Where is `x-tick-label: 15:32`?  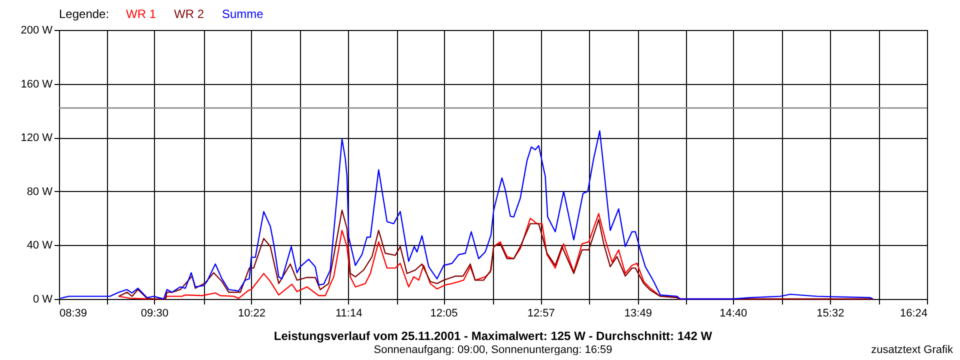 x-tick-label: 15:32 is located at coordinates (830, 314).